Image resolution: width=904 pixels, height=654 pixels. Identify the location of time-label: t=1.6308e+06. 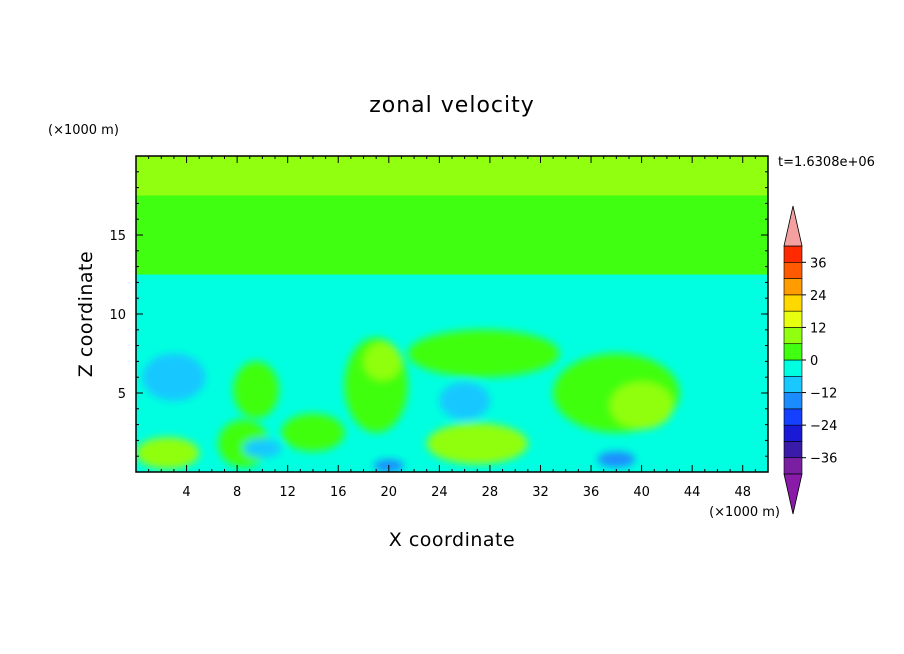
(826, 162).